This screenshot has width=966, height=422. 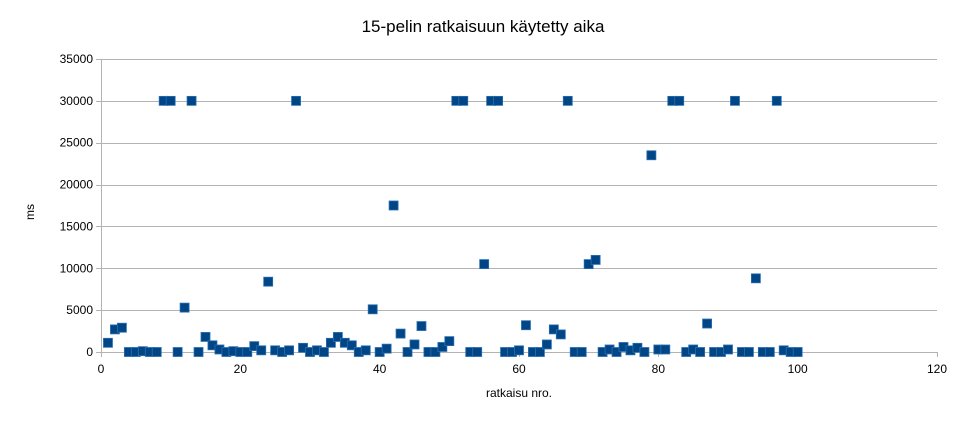 What do you see at coordinates (659, 369) in the screenshot?
I see `x-tick-label: 80` at bounding box center [659, 369].